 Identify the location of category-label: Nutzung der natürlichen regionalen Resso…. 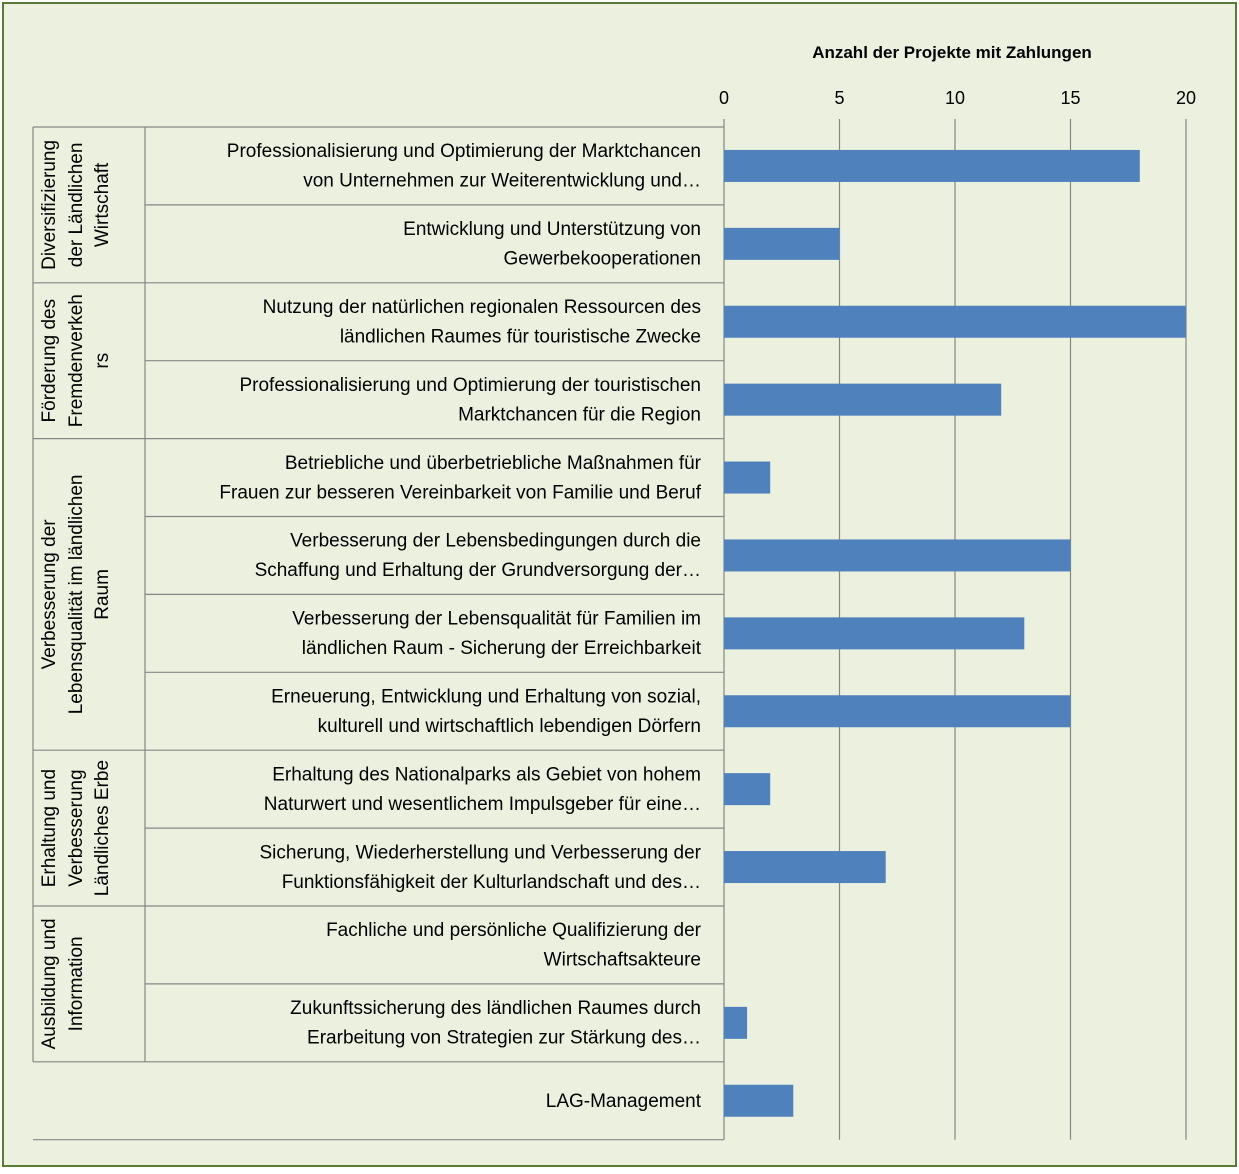
(482, 307).